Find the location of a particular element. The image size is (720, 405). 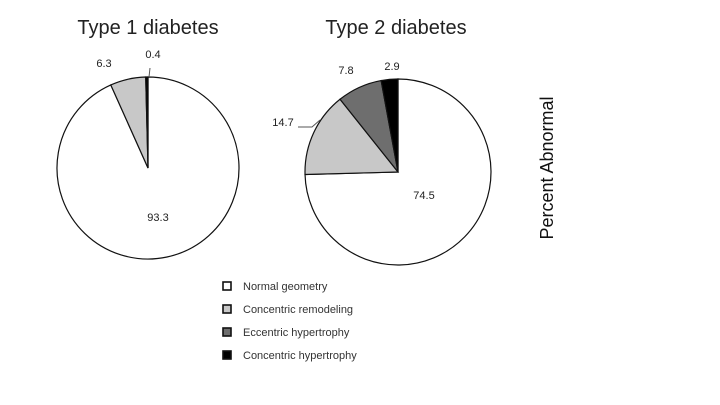

legend-label-concentric-remodeling: Concentric remodeling is located at coordinates (298, 310).